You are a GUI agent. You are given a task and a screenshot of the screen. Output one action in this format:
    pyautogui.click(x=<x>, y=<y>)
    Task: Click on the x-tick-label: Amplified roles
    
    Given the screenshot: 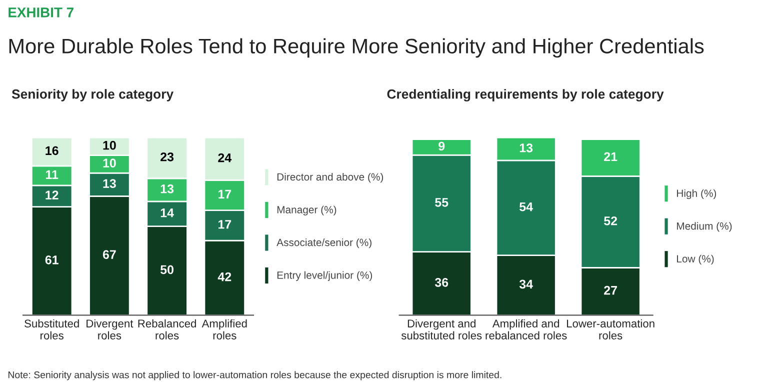 What is the action you would take?
    pyautogui.click(x=224, y=329)
    